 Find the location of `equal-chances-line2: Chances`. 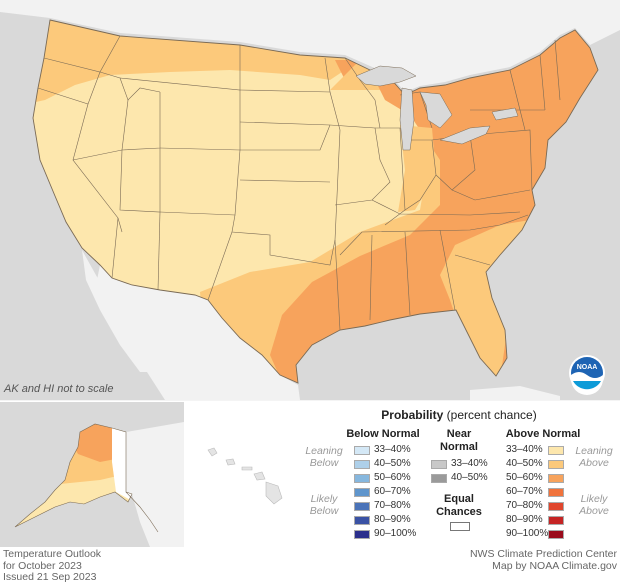

equal-chances-line2: Chances is located at coordinates (459, 512).